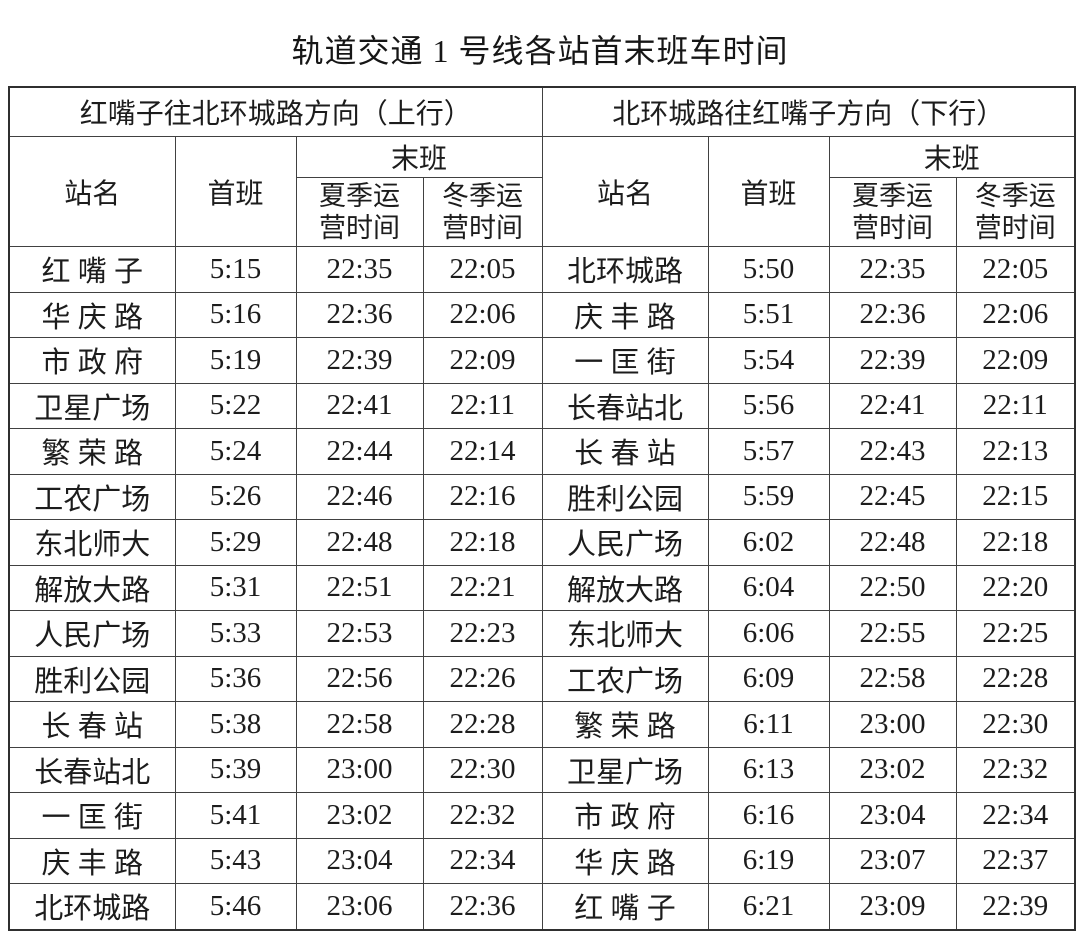  What do you see at coordinates (92, 633) in the screenshot?
I see `station-name-cell: 人民广场` at bounding box center [92, 633].